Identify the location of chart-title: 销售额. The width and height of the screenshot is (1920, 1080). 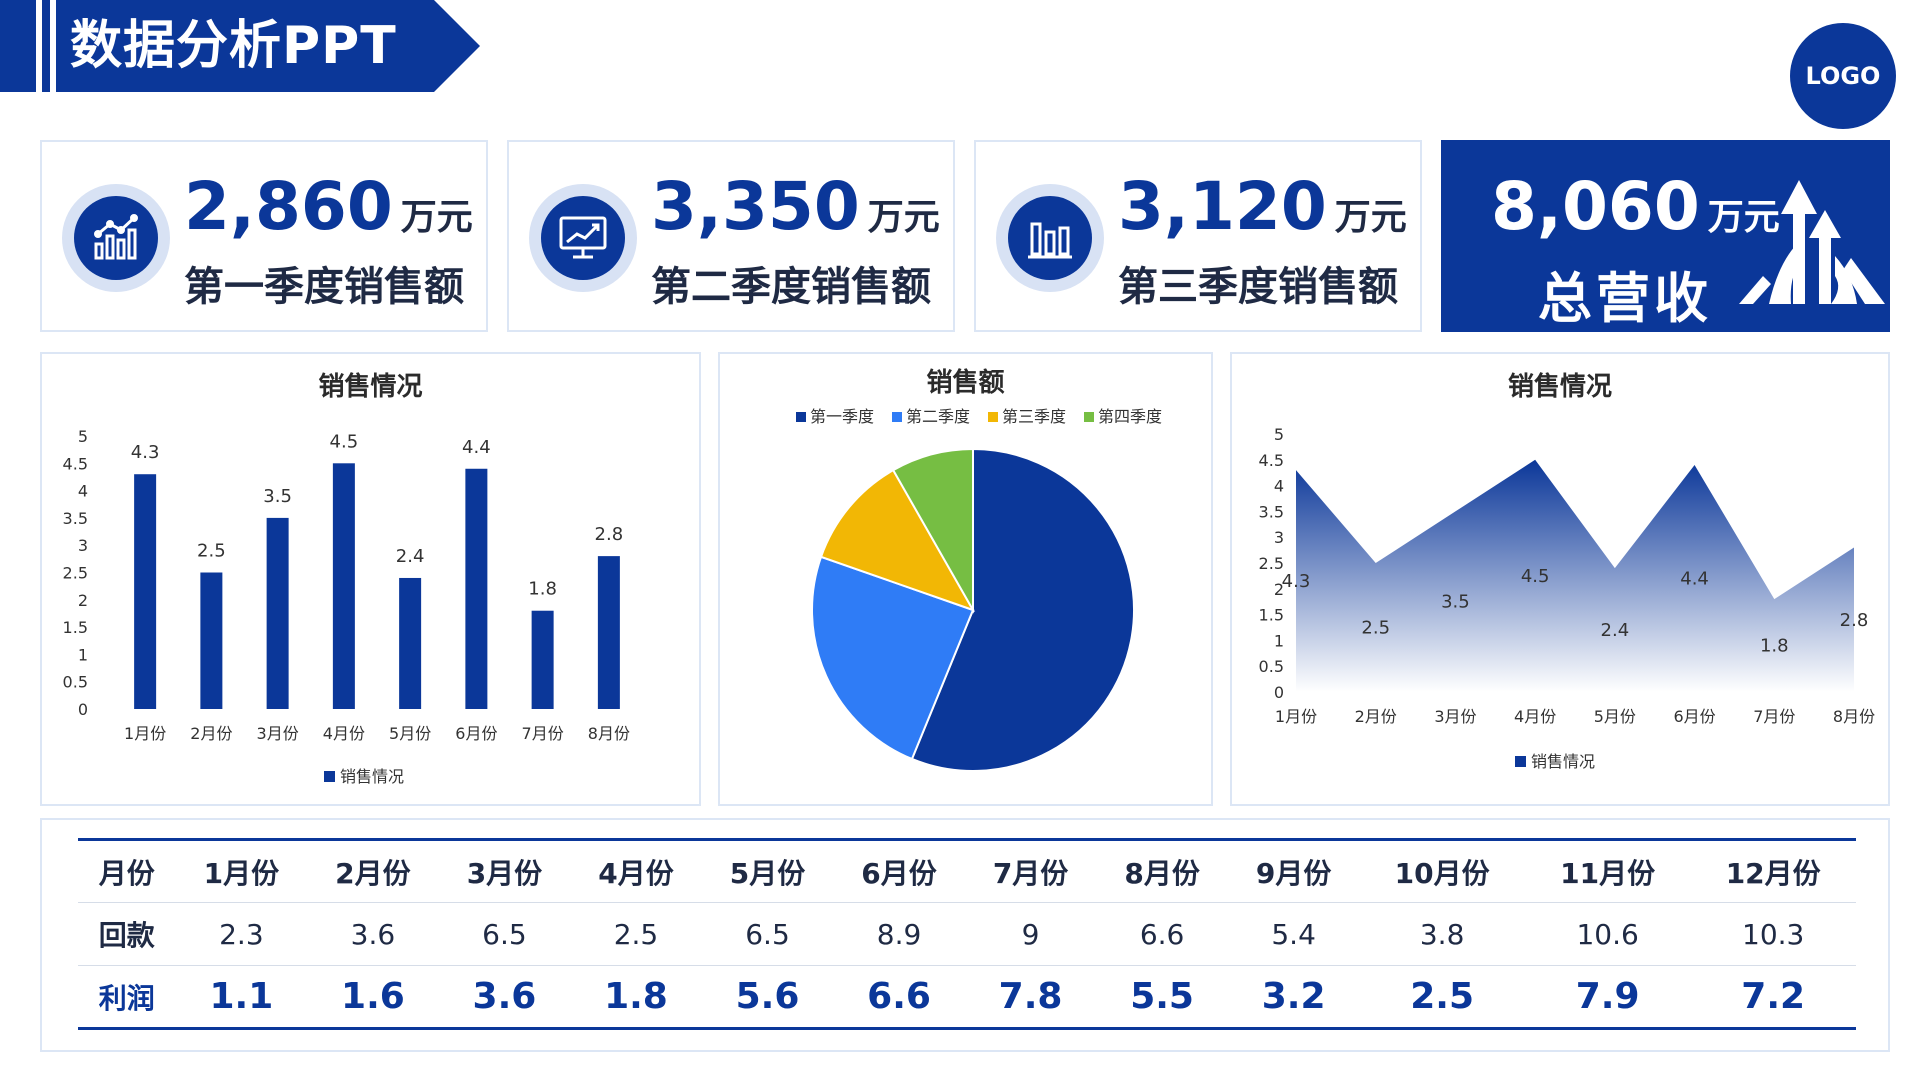
(965, 383).